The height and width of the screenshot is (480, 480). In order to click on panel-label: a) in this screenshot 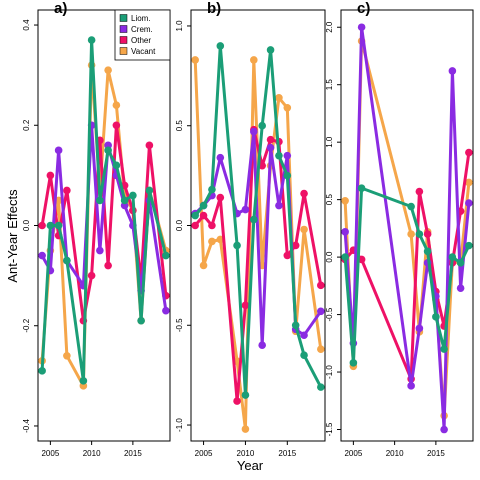, I will do `click(60, 8)`.